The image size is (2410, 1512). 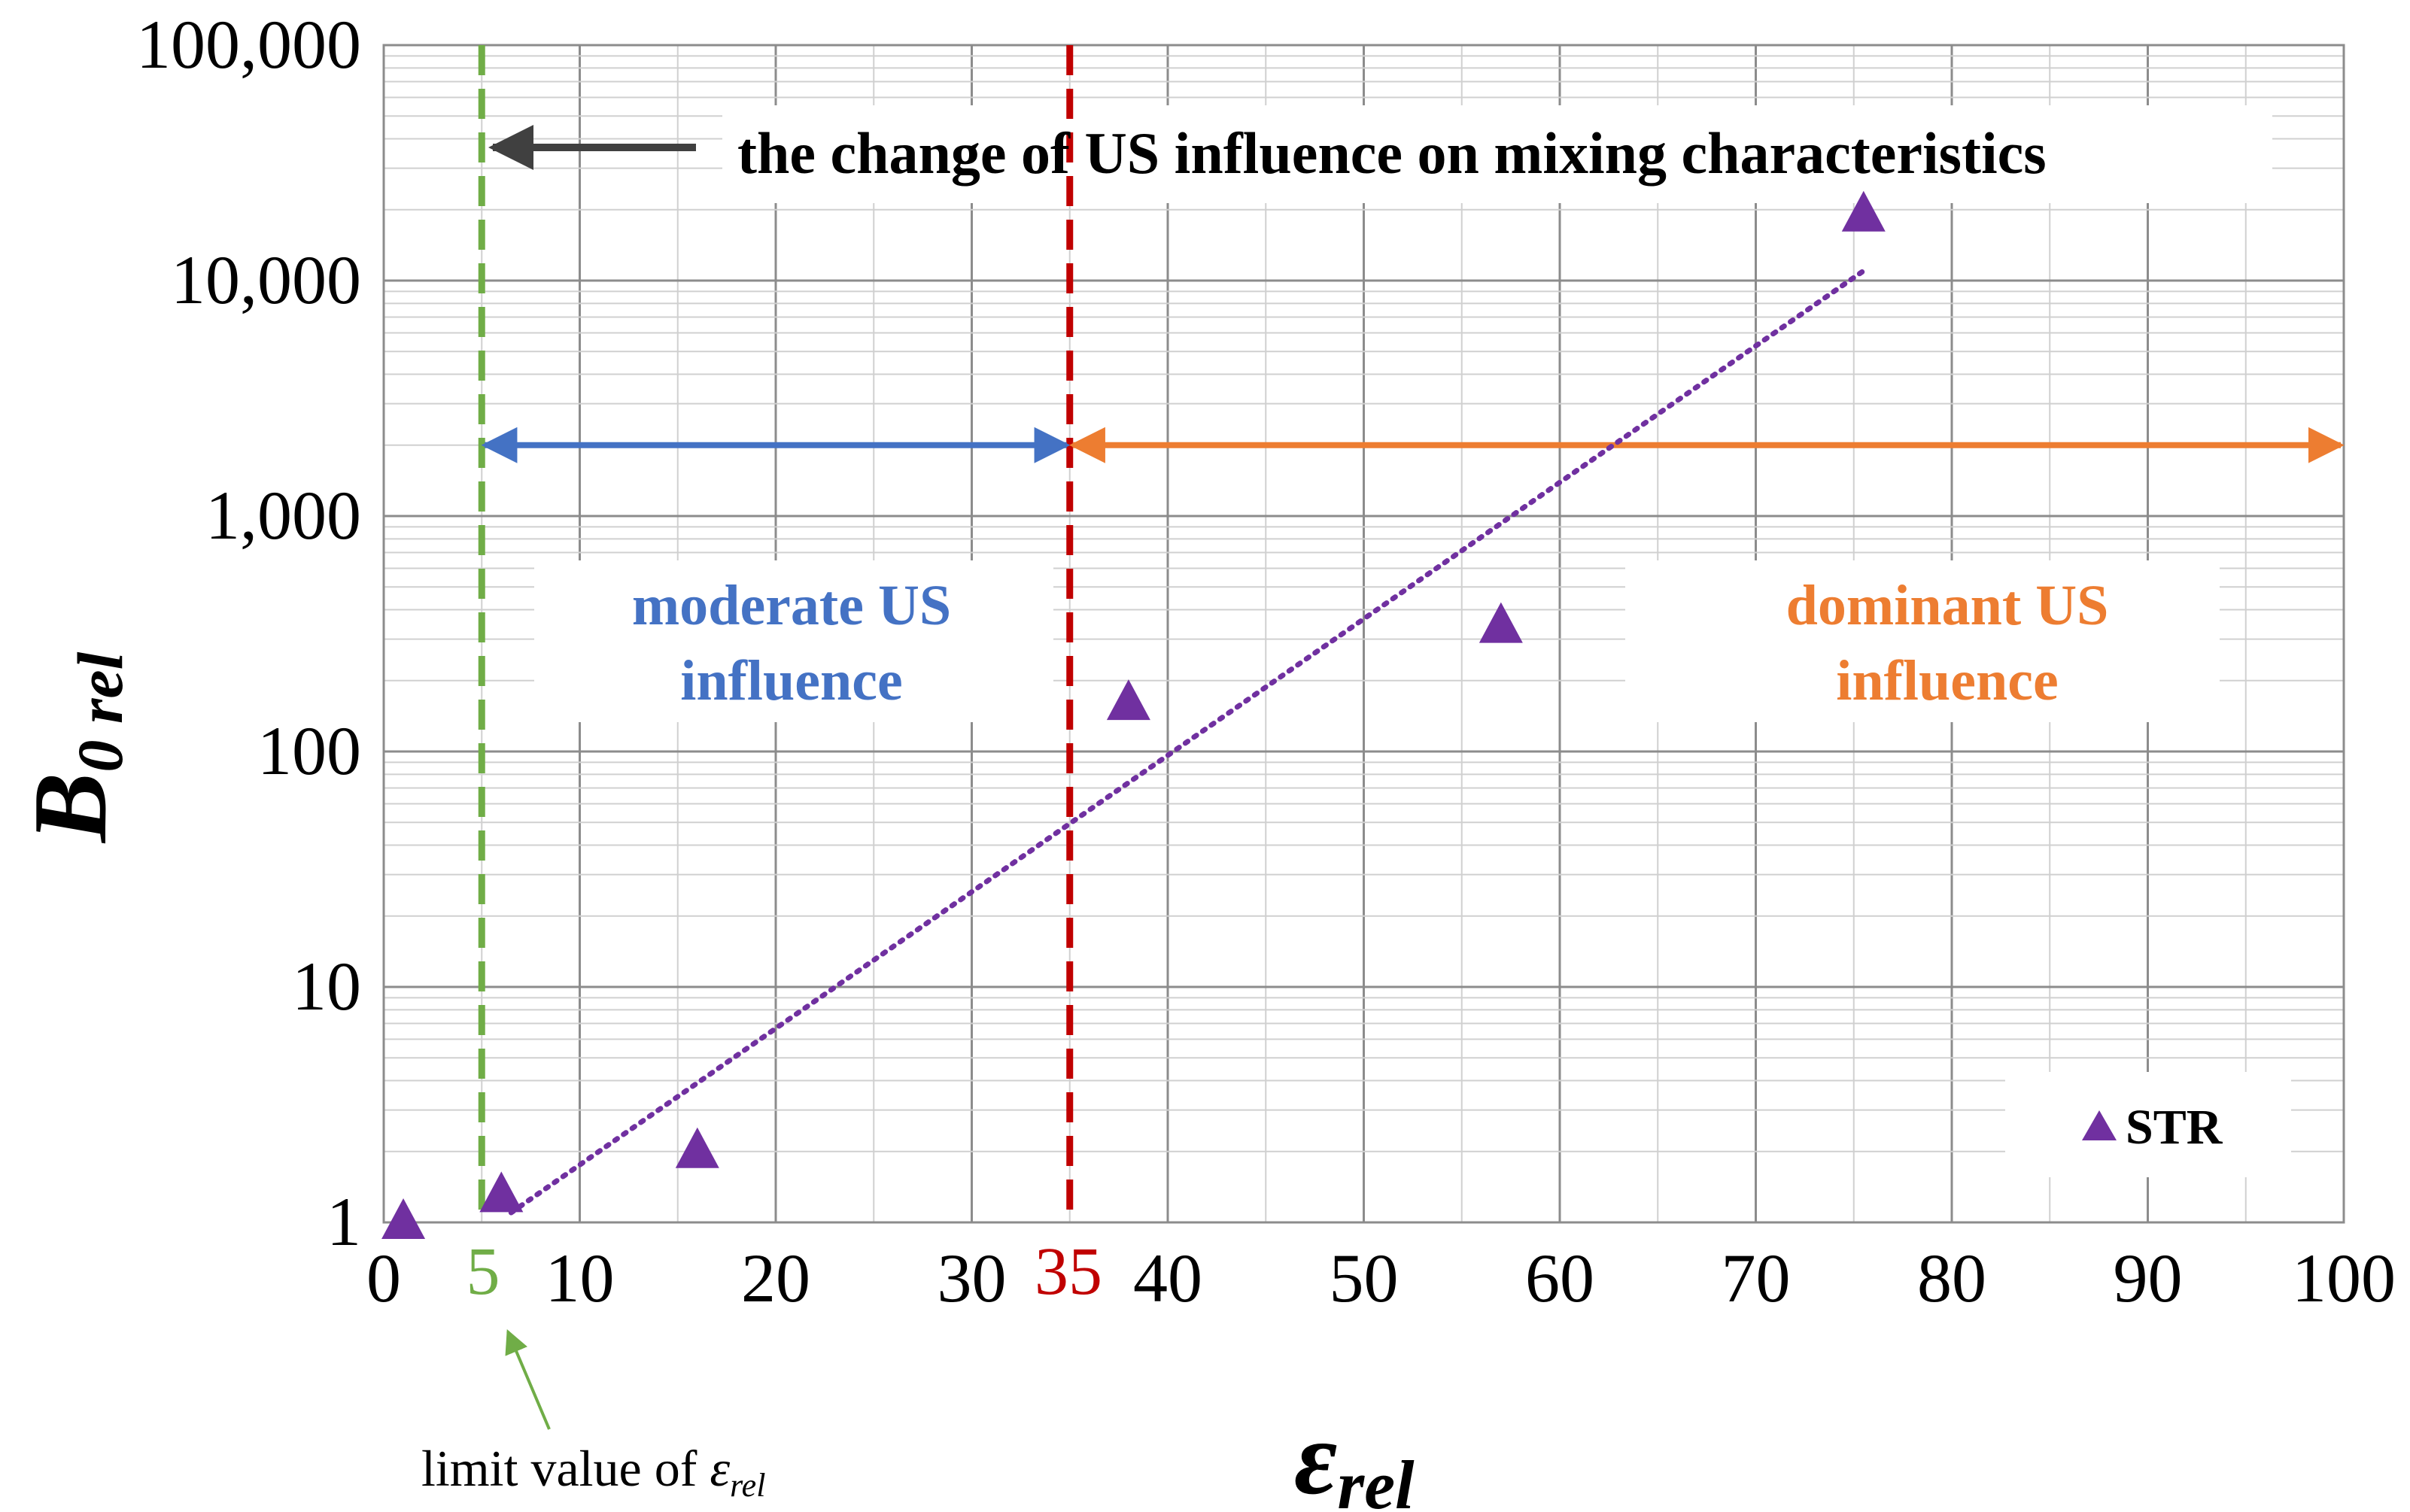 What do you see at coordinates (2344, 1278) in the screenshot?
I see `x-tick-label: 100` at bounding box center [2344, 1278].